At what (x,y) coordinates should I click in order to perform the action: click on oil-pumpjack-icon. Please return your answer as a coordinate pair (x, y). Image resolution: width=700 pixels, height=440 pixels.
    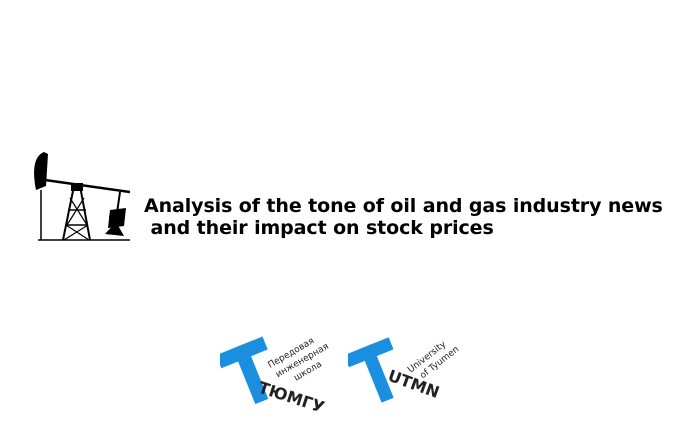
    Looking at the image, I should click on (82, 196).